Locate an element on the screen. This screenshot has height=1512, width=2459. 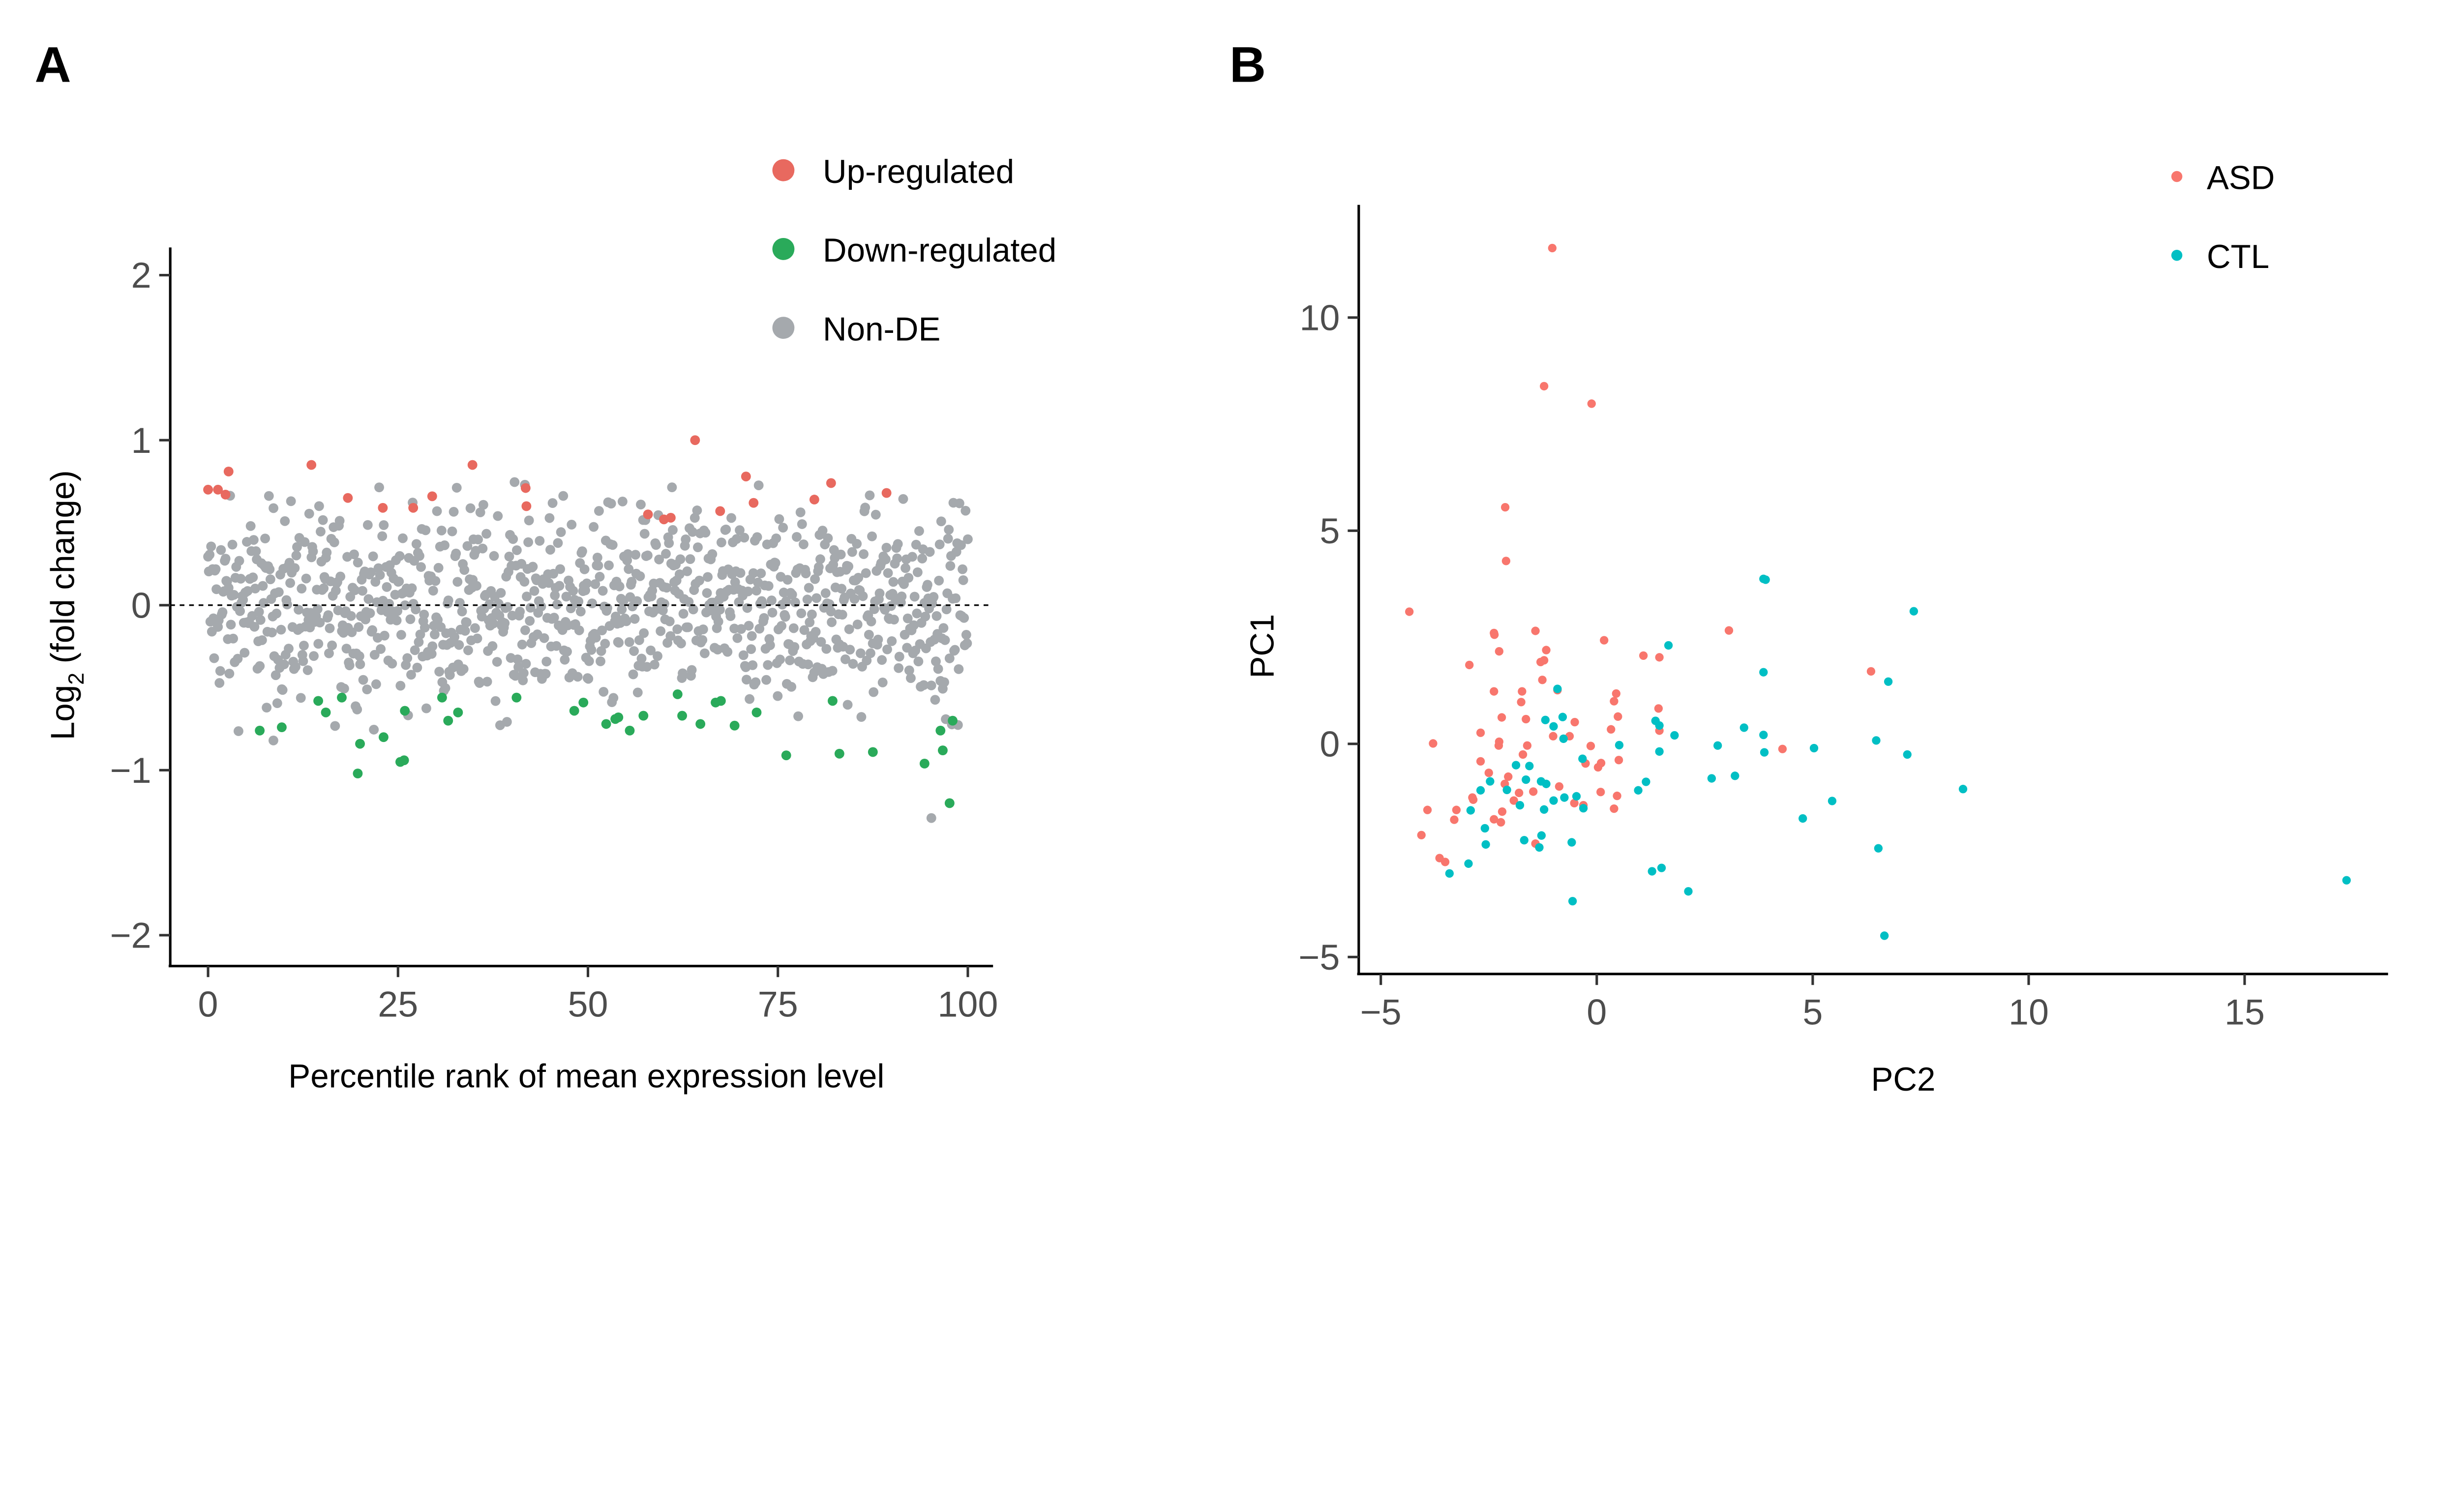
legend-label: Up-regulated is located at coordinates (919, 171).